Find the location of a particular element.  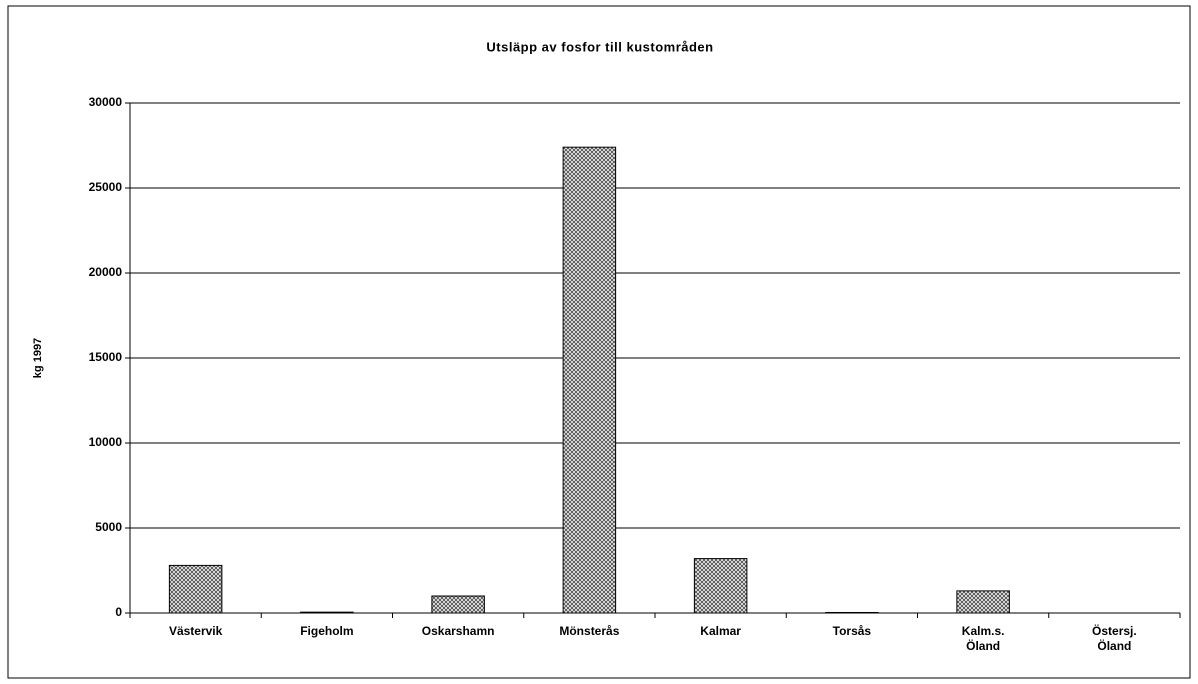

y-tick-label: 25000 is located at coordinates (106, 187).